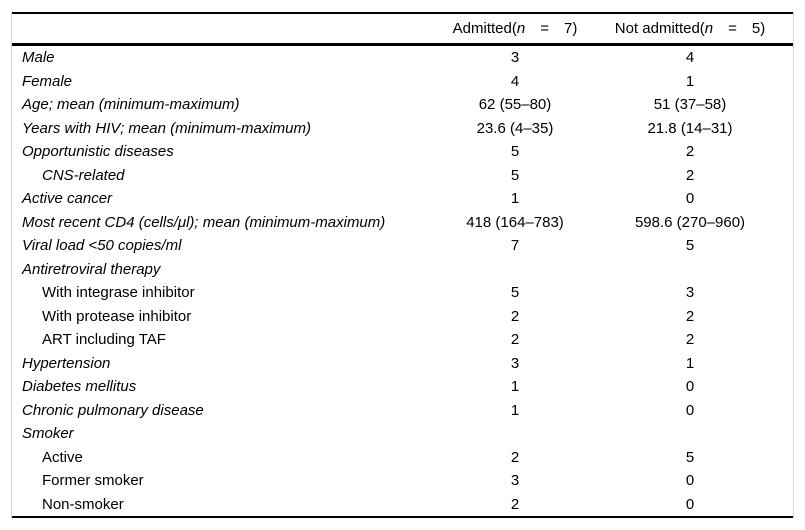  Describe the element at coordinates (515, 128) in the screenshot. I see `value-admitted: 23.6 (4–35)` at that location.